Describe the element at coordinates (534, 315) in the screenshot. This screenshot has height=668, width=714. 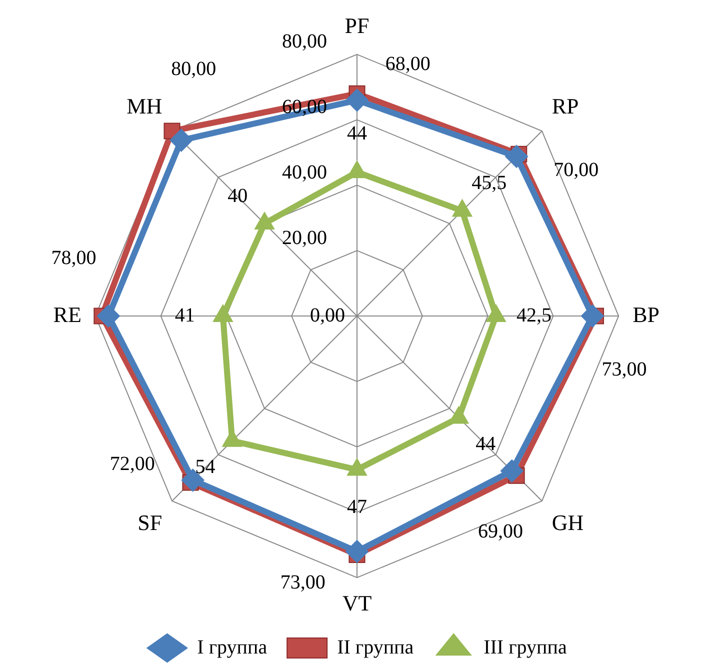
I see `data-label: 42,5` at that location.